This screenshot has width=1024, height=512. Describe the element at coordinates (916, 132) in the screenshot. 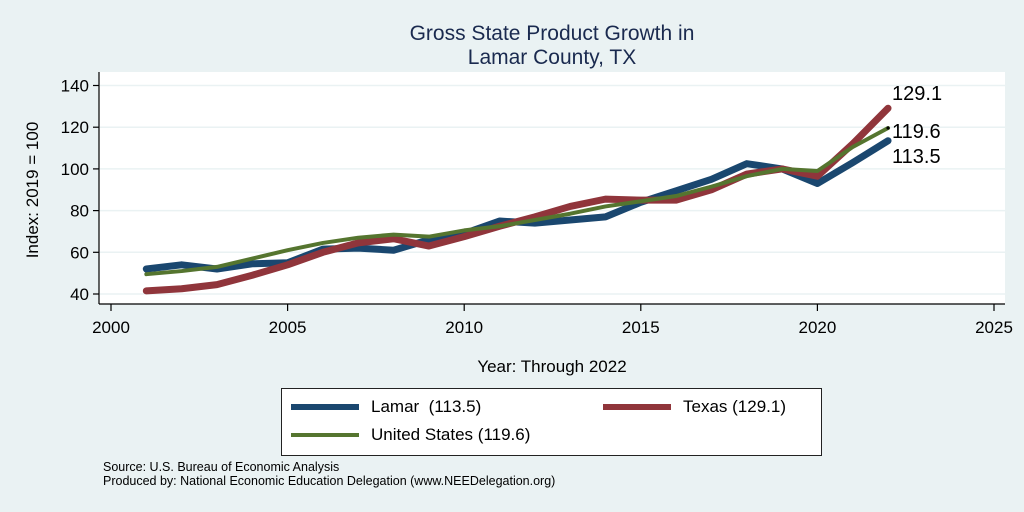

I see `end-label-united-states: 119.6` at that location.